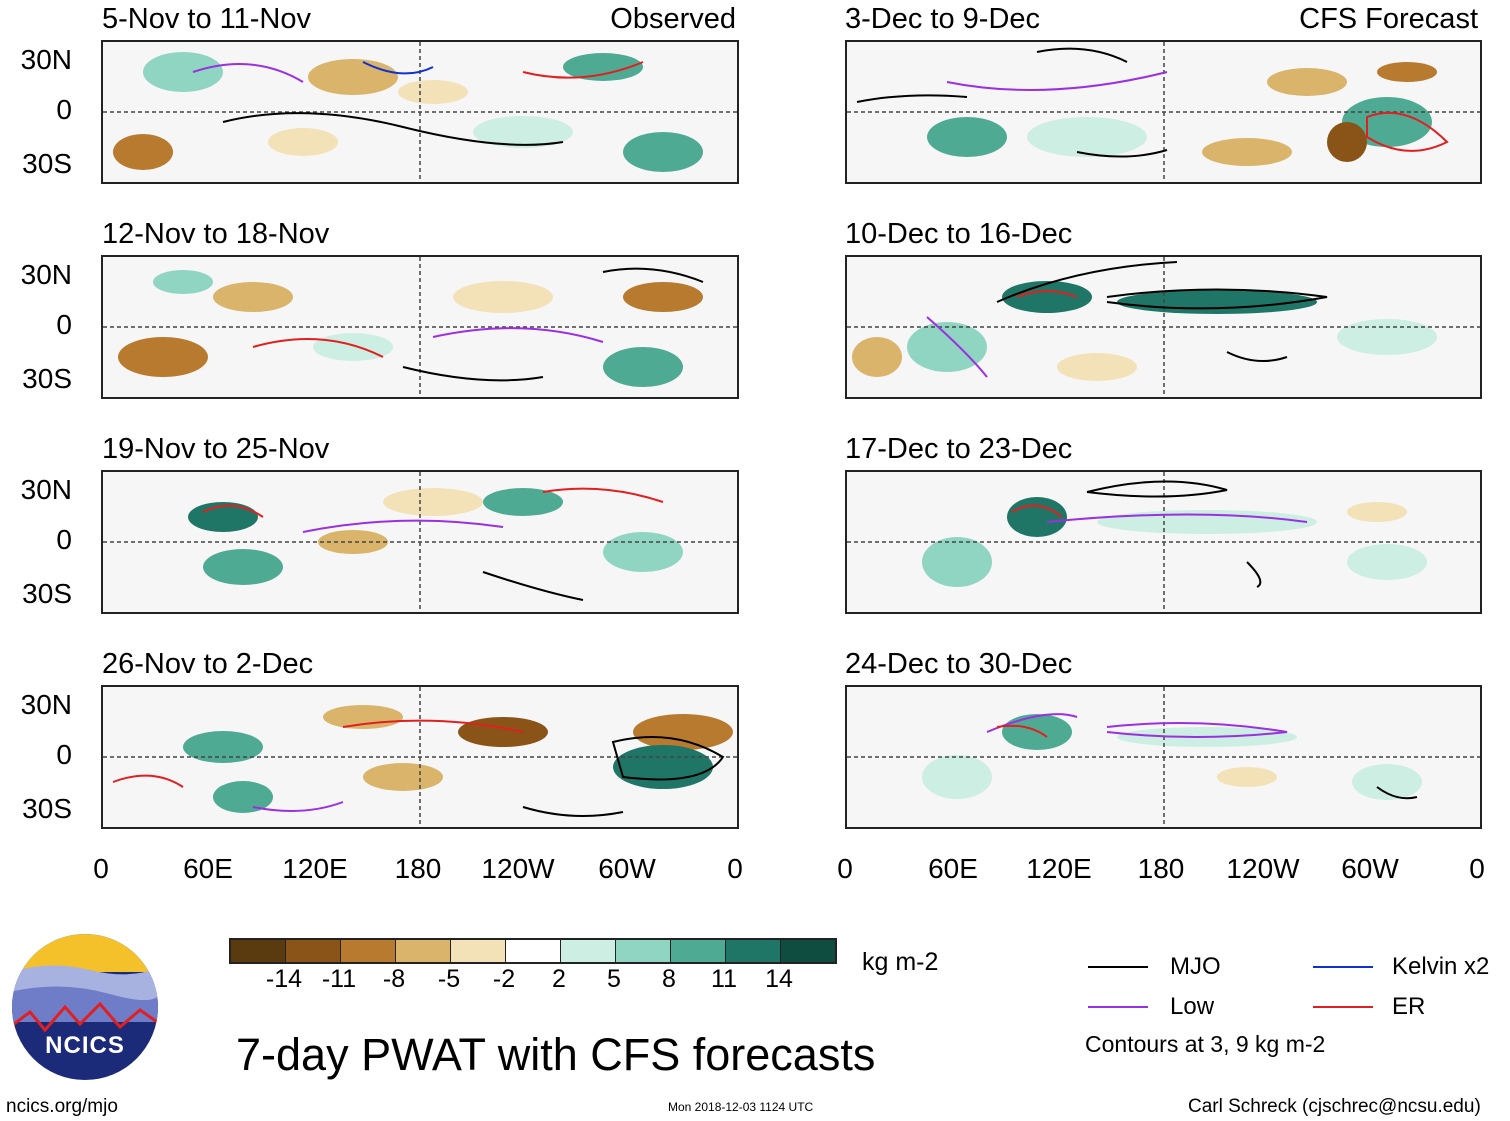 The image size is (1510, 1121). What do you see at coordinates (1192, 1006) in the screenshot?
I see `legend-label-low: Low` at bounding box center [1192, 1006].